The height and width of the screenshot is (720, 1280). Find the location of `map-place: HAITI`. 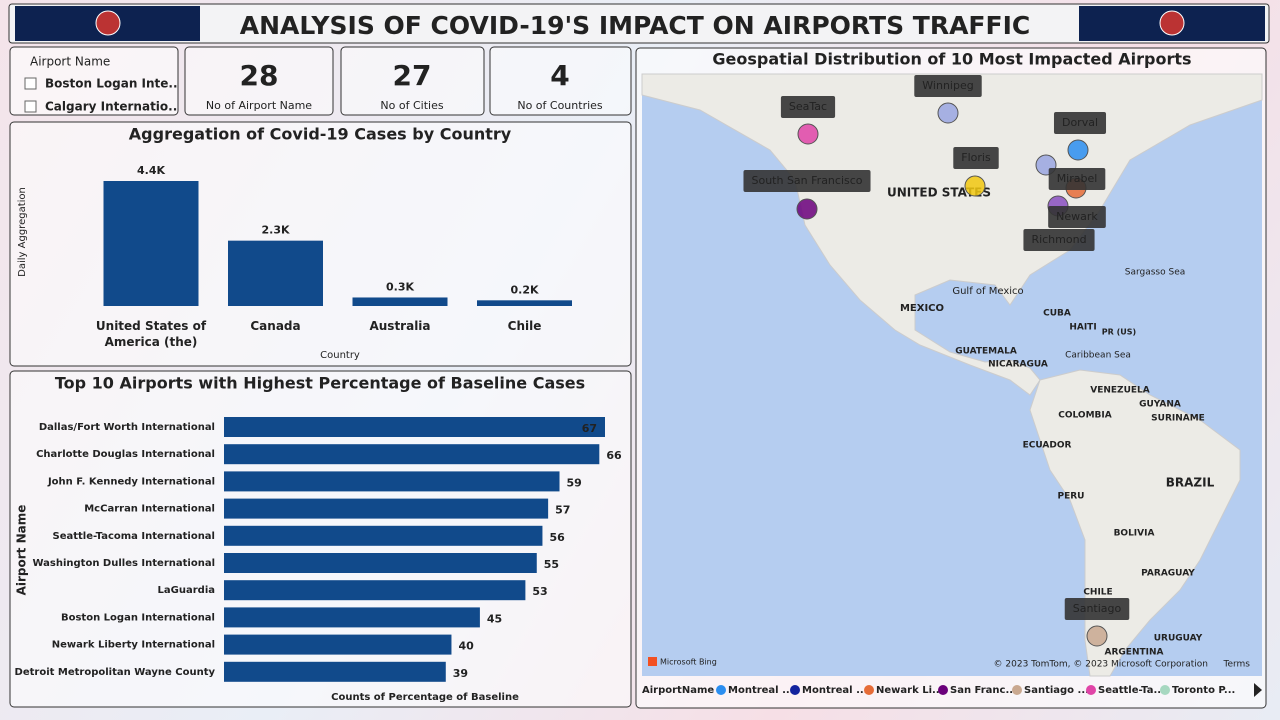

map-place: HAITI is located at coordinates (1082, 328).